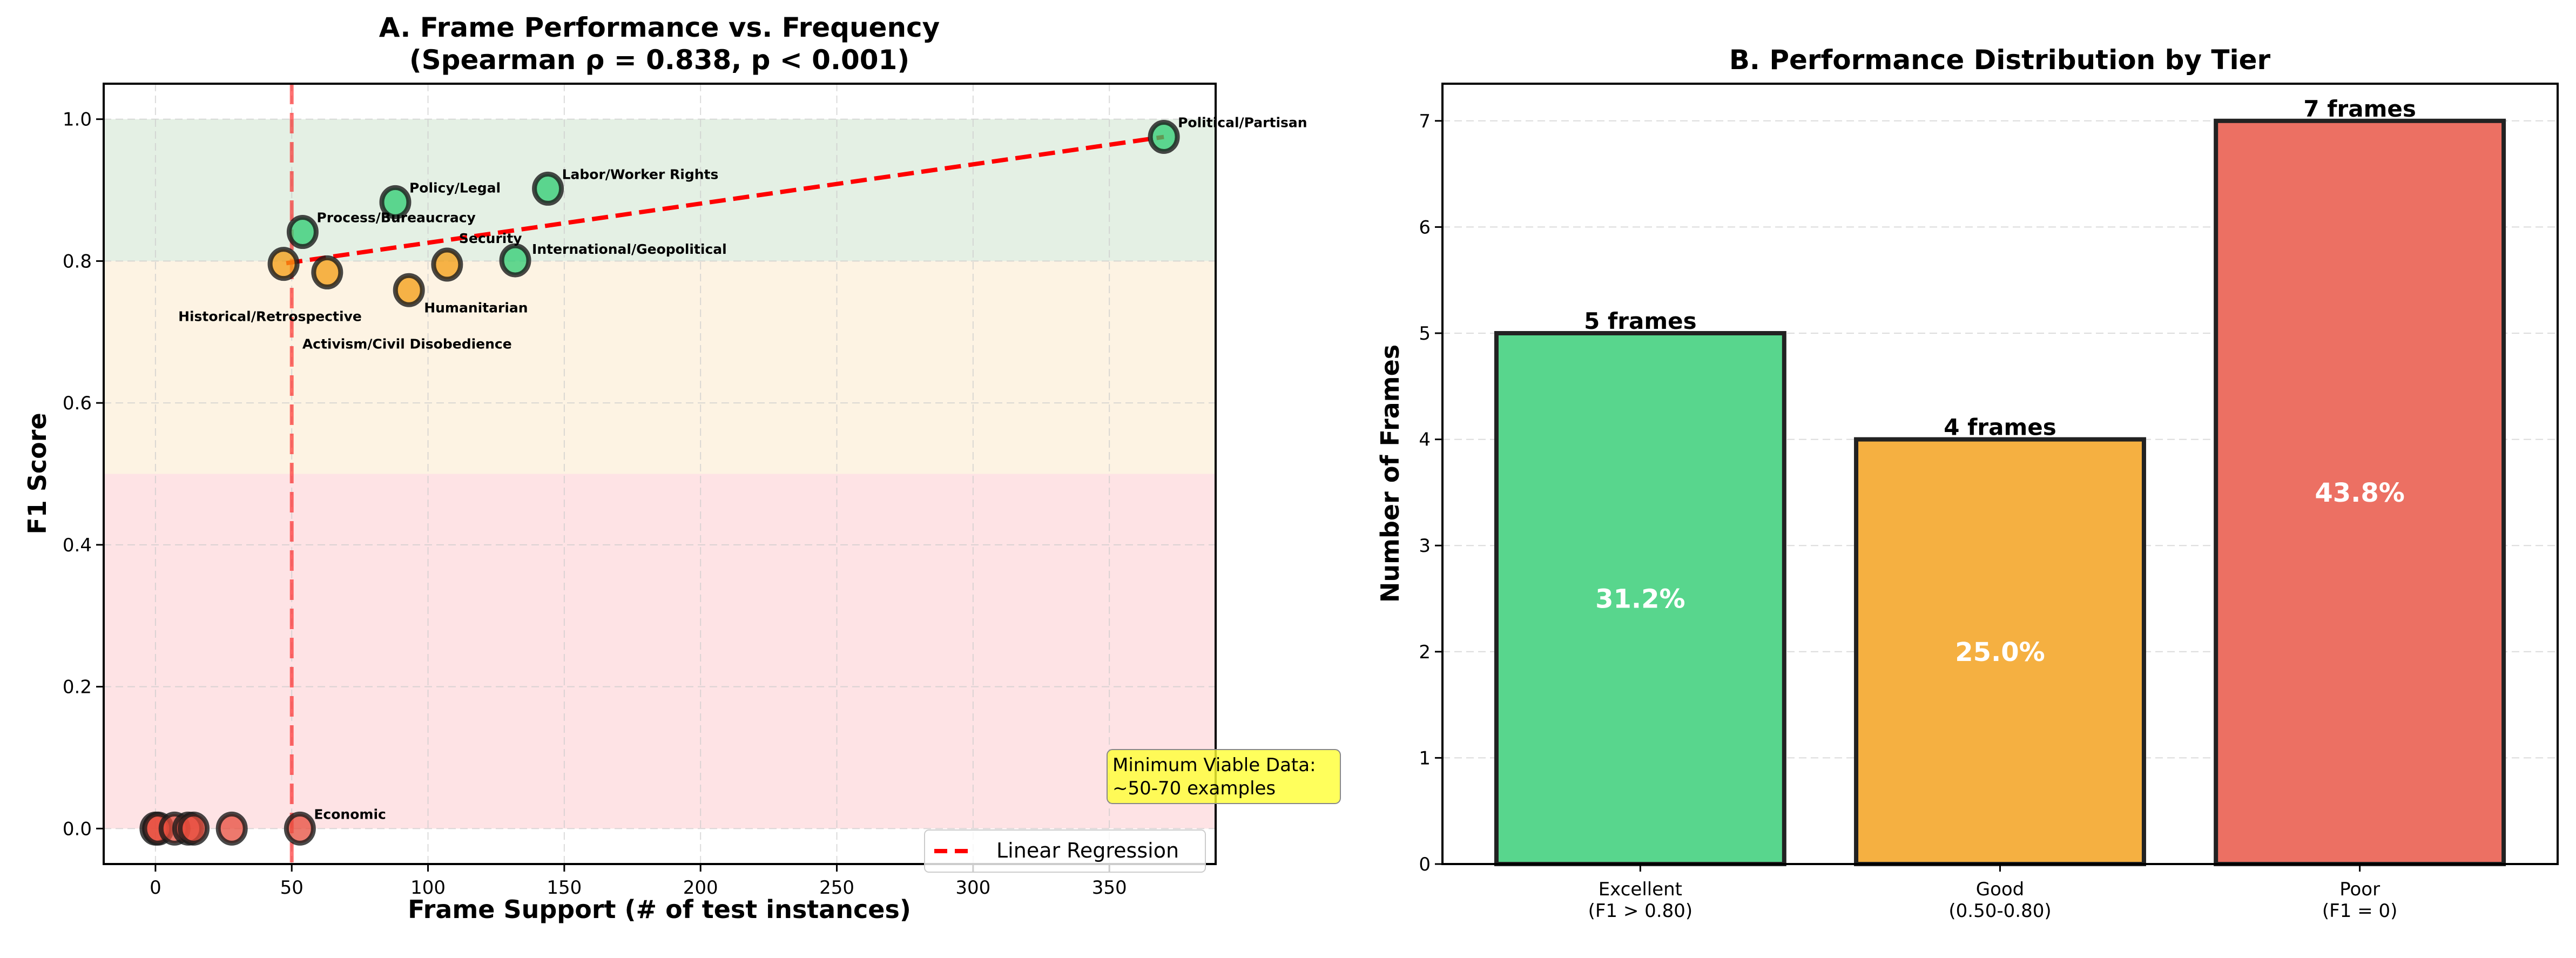  Describe the element at coordinates (2359, 109) in the screenshot. I see `bar-count-label: 7 frames` at that location.